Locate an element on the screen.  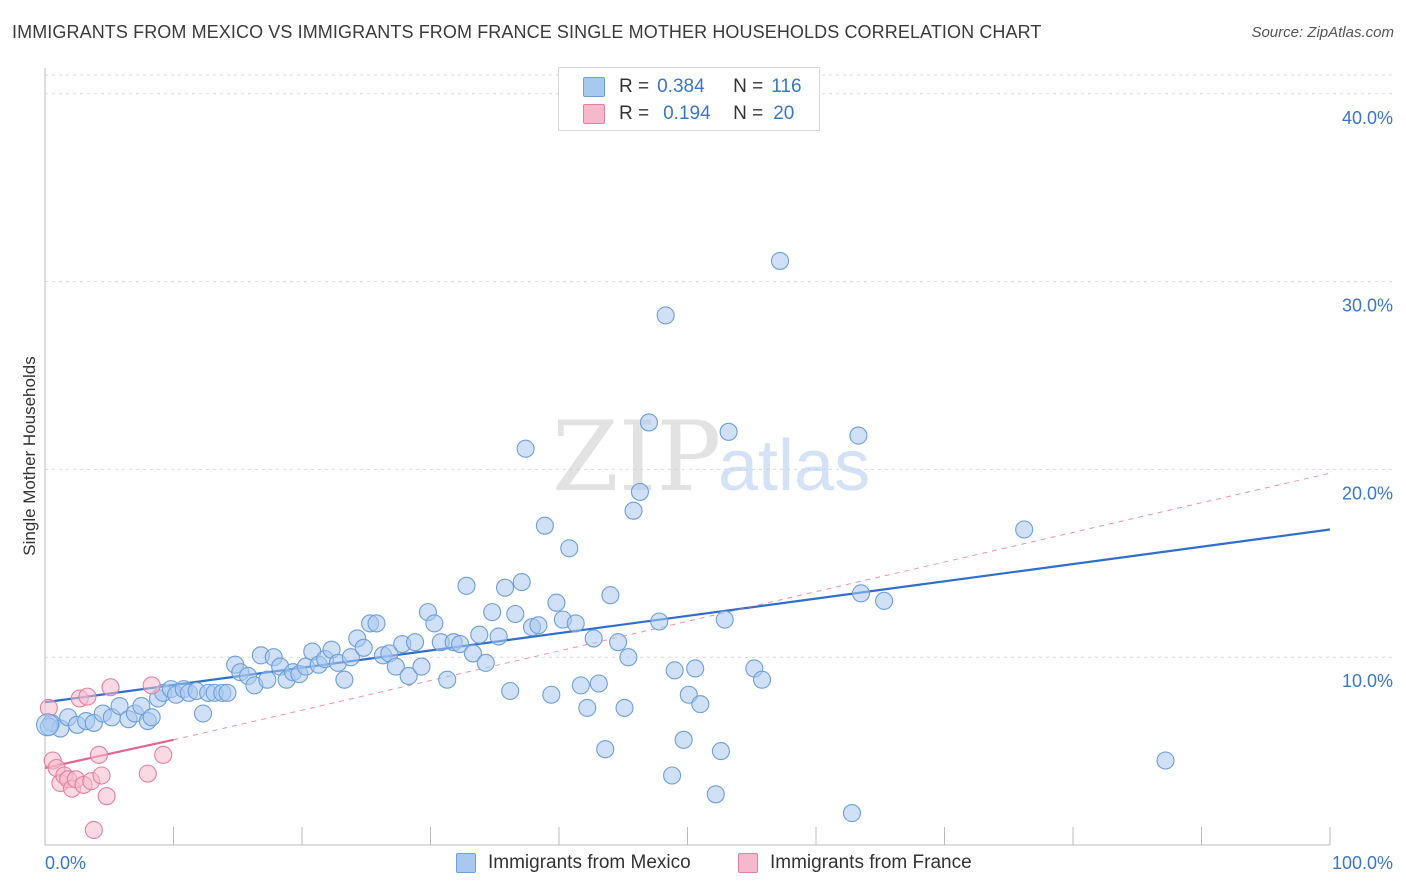
bottom-legend-france: Immigrants from France is located at coordinates (855, 863).